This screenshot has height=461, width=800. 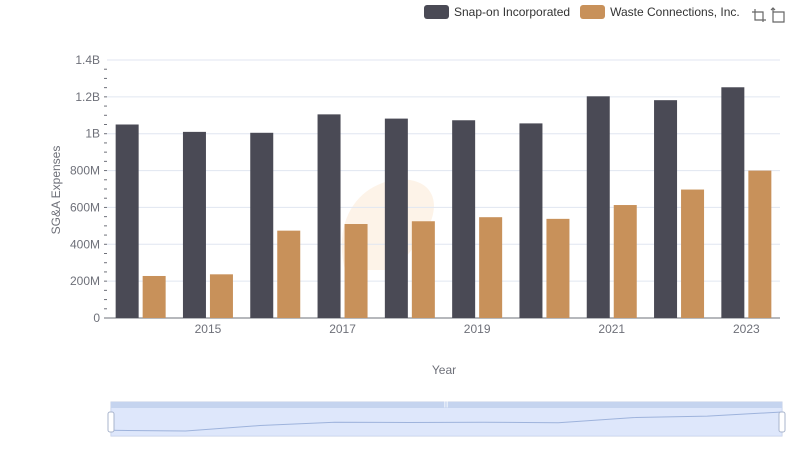 I want to click on x-tick-label: 2023, so click(x=746, y=329).